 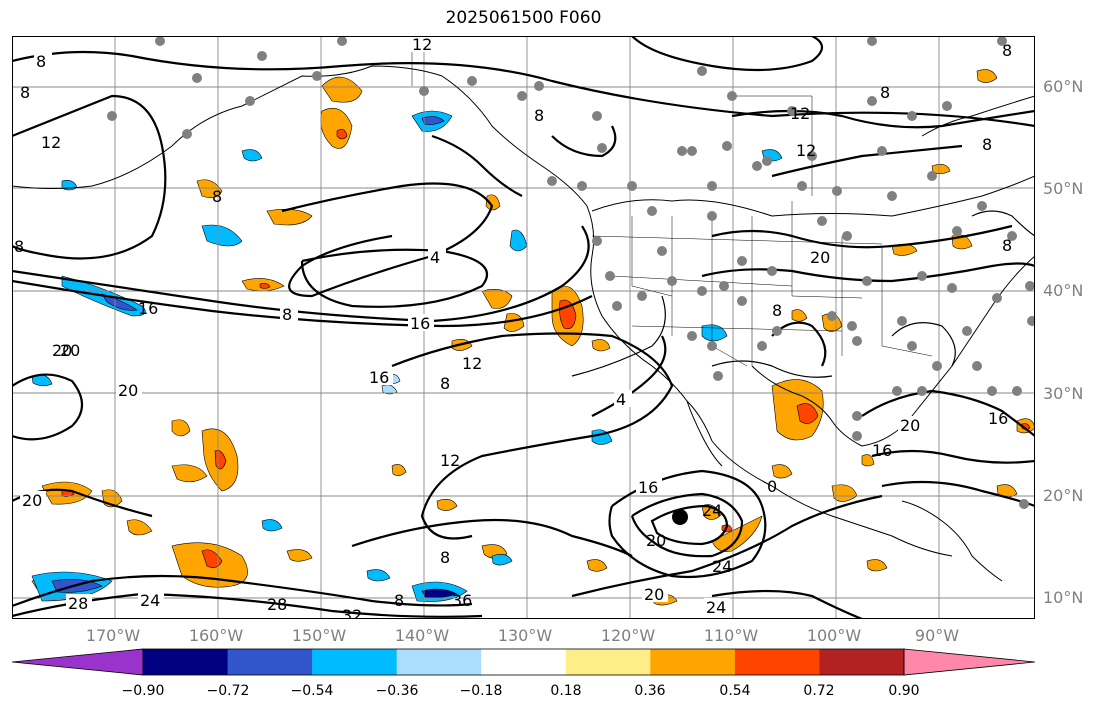 What do you see at coordinates (1063, 188) in the screenshot?
I see `lat-label: 50°N` at bounding box center [1063, 188].